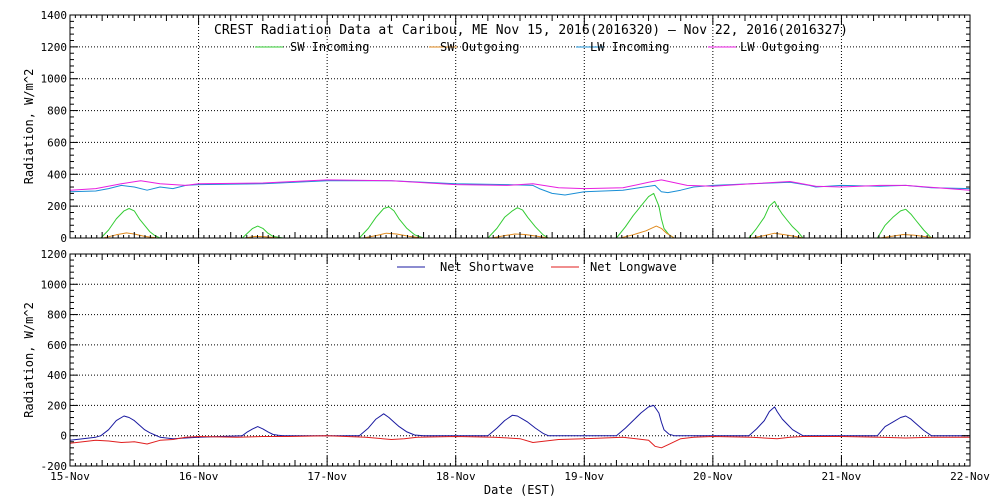 The image size is (1000, 500). What do you see at coordinates (713, 476) in the screenshot?
I see `xtick-label-20-nov: 20-Nov` at bounding box center [713, 476].